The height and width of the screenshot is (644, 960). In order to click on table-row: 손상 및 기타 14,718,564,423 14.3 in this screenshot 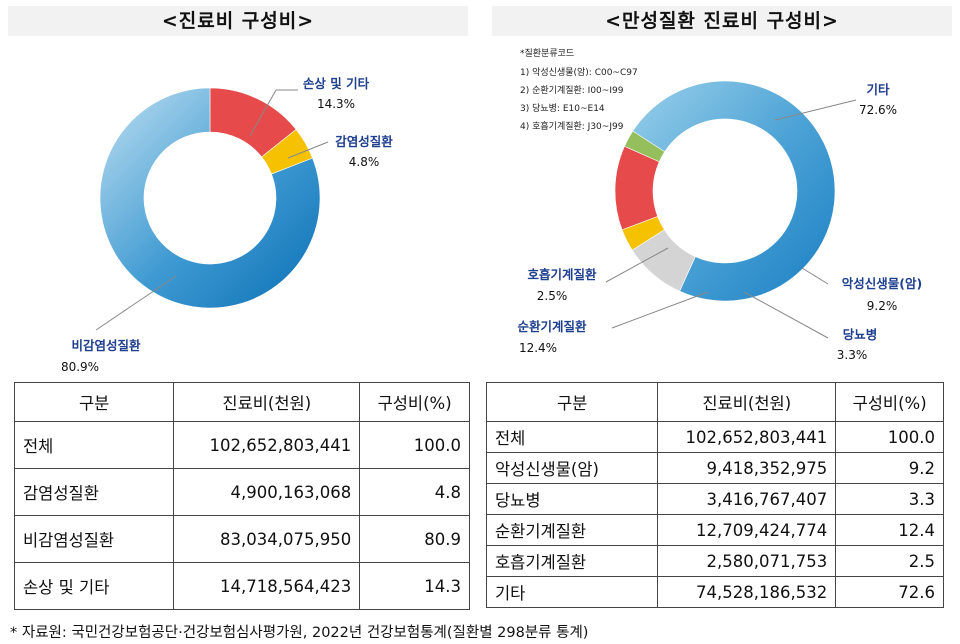, I will do `click(241, 586)`.